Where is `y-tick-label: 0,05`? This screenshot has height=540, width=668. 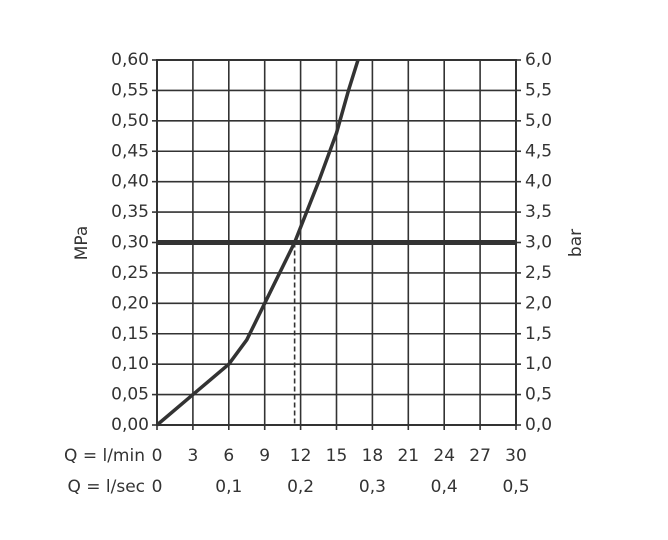
y-tick-label: 0,05 is located at coordinates (130, 395).